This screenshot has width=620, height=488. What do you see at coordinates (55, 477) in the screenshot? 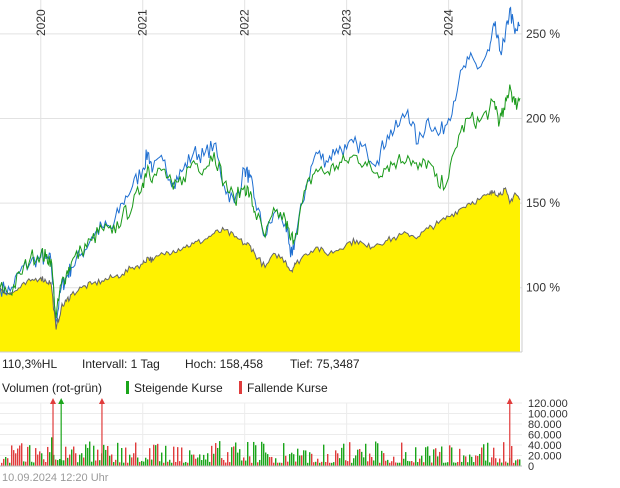
I see `timestamp-footer: 10.09.2024 12:20 Uhr` at bounding box center [55, 477].